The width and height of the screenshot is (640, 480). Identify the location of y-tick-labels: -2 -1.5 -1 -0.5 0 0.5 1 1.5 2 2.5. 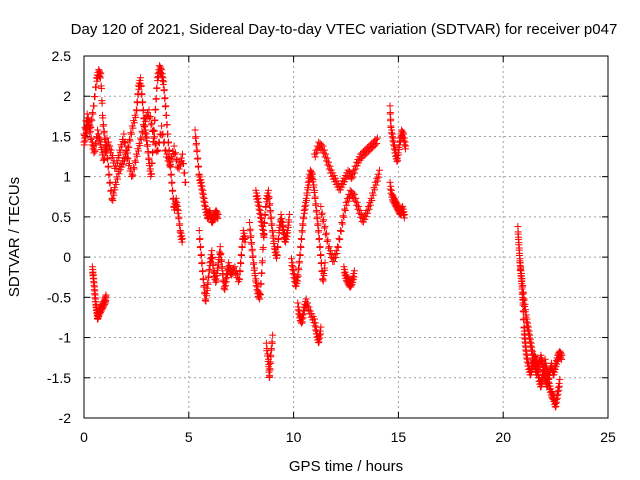
(59, 237).